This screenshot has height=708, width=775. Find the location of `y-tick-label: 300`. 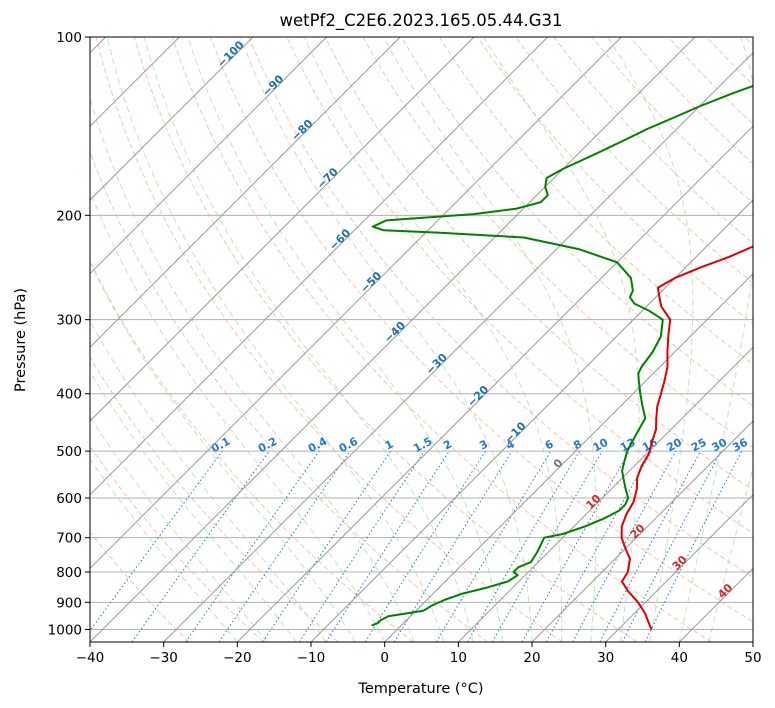

y-tick-label: 300 is located at coordinates (69, 321).